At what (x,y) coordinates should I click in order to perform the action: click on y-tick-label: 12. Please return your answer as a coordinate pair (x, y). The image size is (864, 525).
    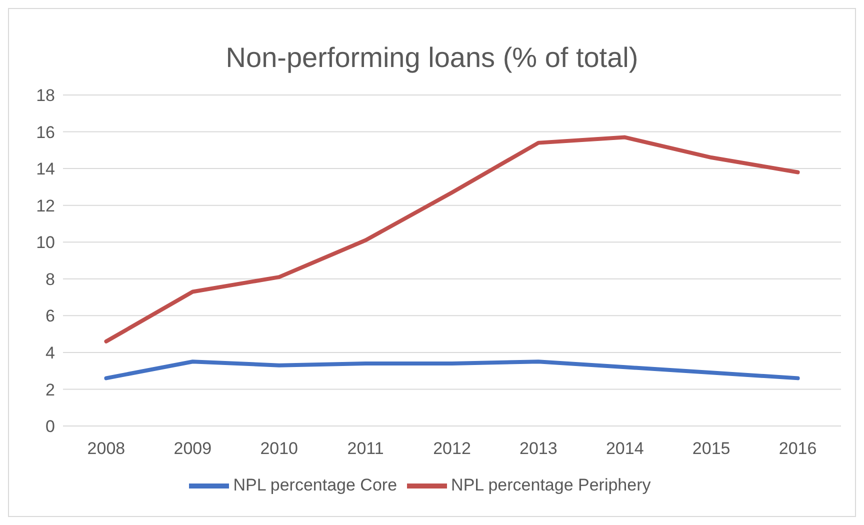
    Looking at the image, I should click on (45, 206).